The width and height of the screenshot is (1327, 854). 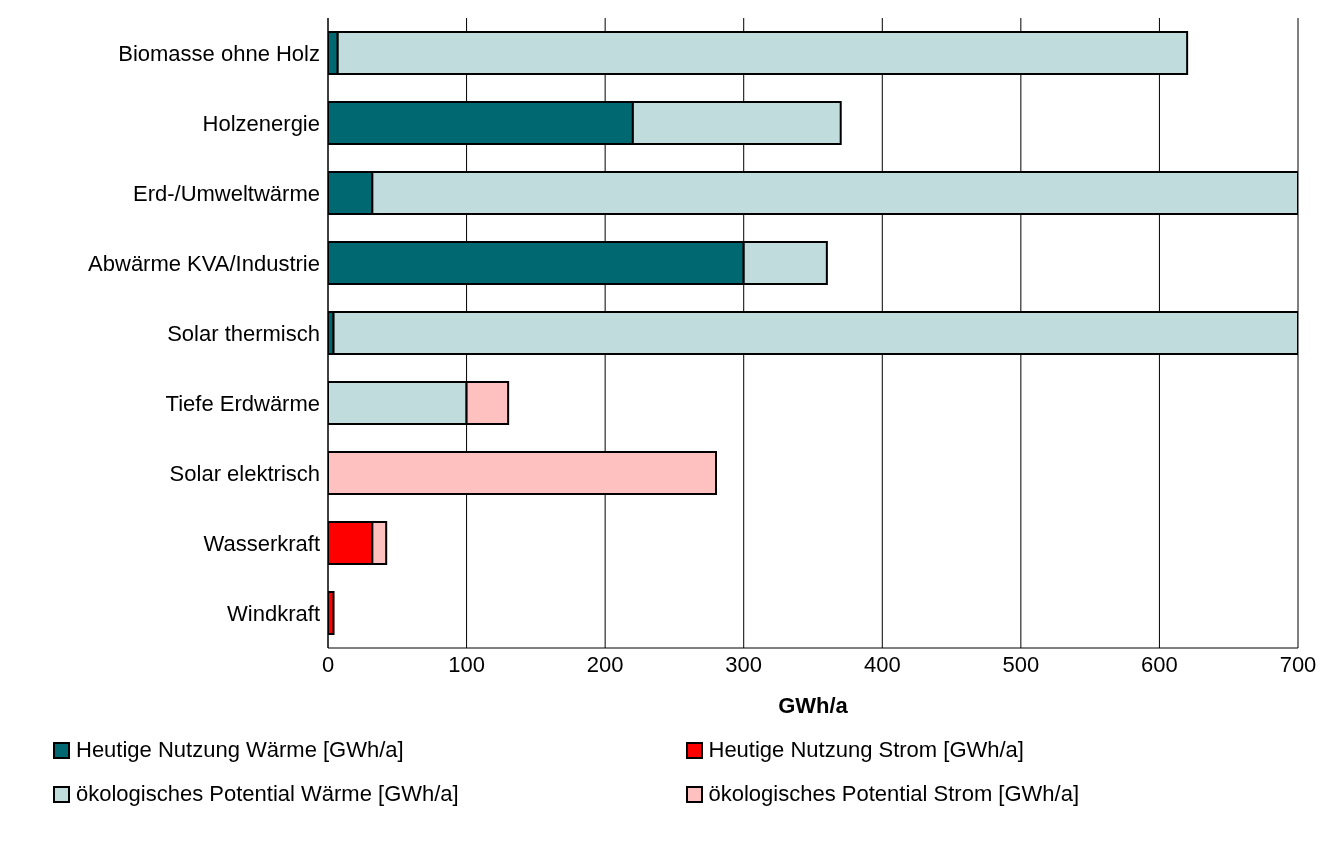 I want to click on y-tick-label: Holzenergie, so click(x=261, y=123).